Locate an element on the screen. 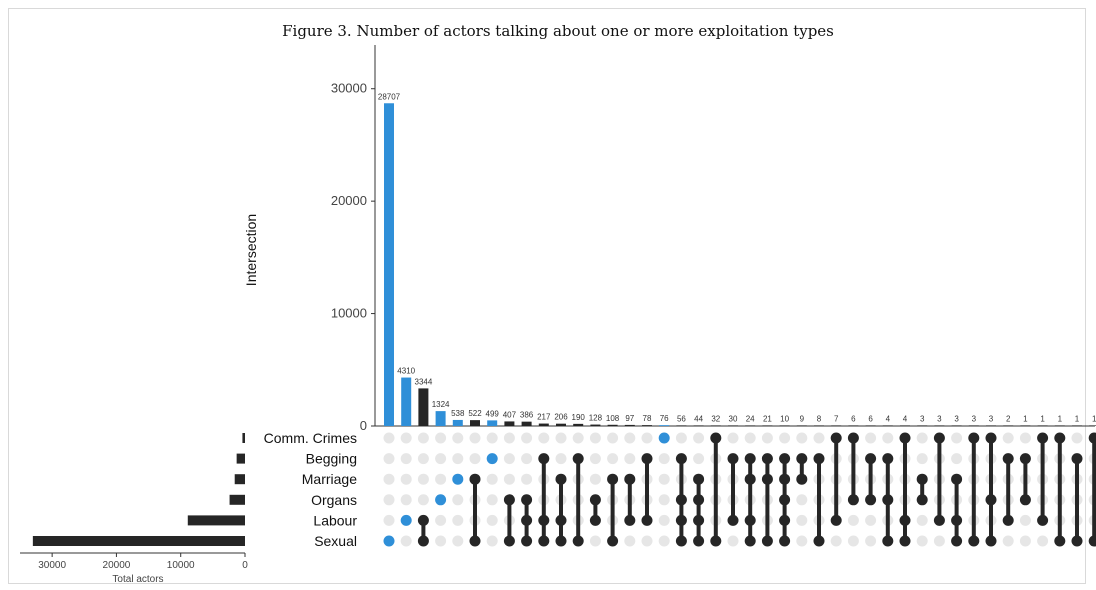 Image resolution: width=1096 pixels, height=590 pixels. bar-value-label: 44 is located at coordinates (698, 418).